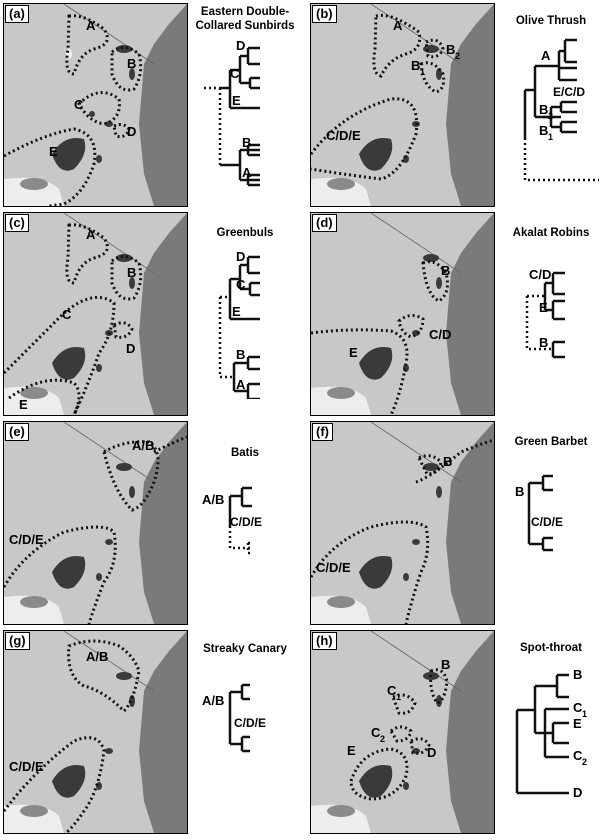 The width and height of the screenshot is (600, 840). Describe the element at coordinates (95, 105) in the screenshot. I see `map-a: A B C D E (a)` at that location.